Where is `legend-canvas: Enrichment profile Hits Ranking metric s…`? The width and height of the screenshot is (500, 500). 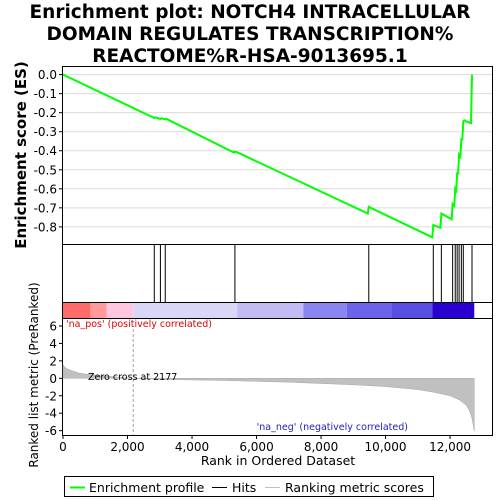
legend-canvas: Enrichment profile Hits Ranking metric s… is located at coordinates (247, 487).